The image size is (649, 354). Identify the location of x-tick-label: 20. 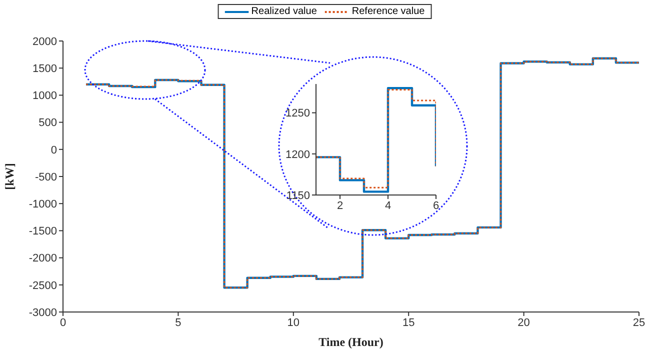
(524, 322).